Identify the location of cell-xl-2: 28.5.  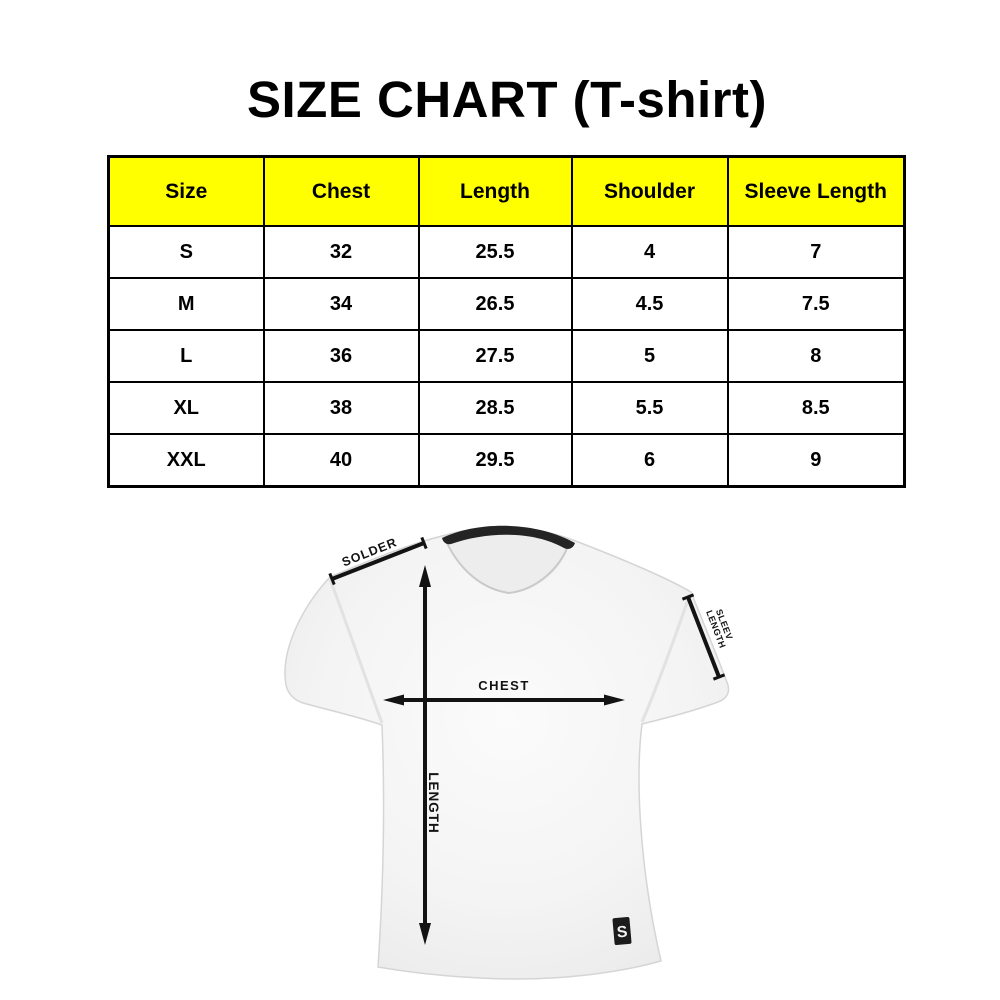
(495, 408).